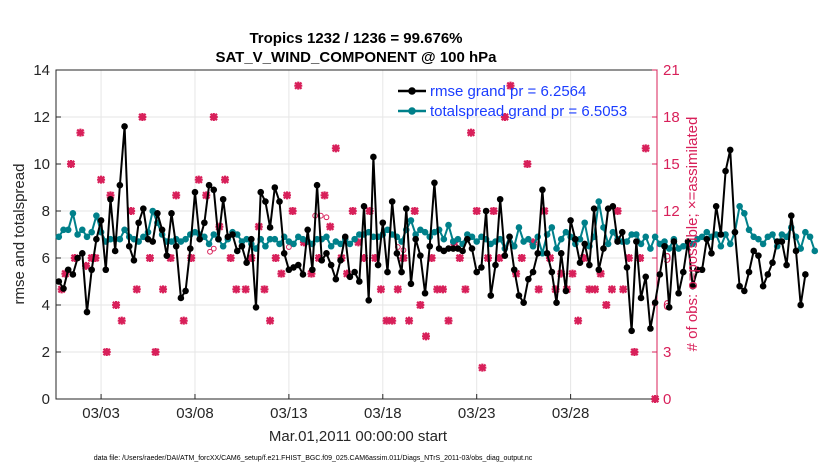 The height and width of the screenshot is (470, 830). Describe the element at coordinates (671, 164) in the screenshot. I see `y2-tick-label: 15` at that location.